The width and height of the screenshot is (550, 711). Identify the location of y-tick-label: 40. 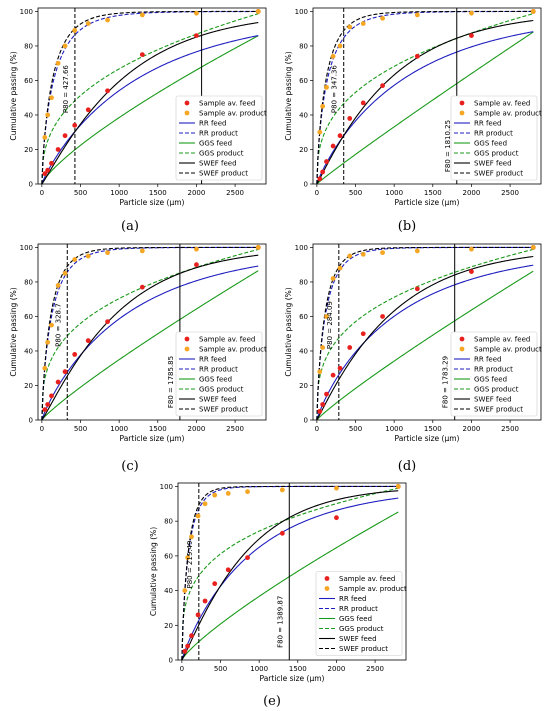
(28, 115).